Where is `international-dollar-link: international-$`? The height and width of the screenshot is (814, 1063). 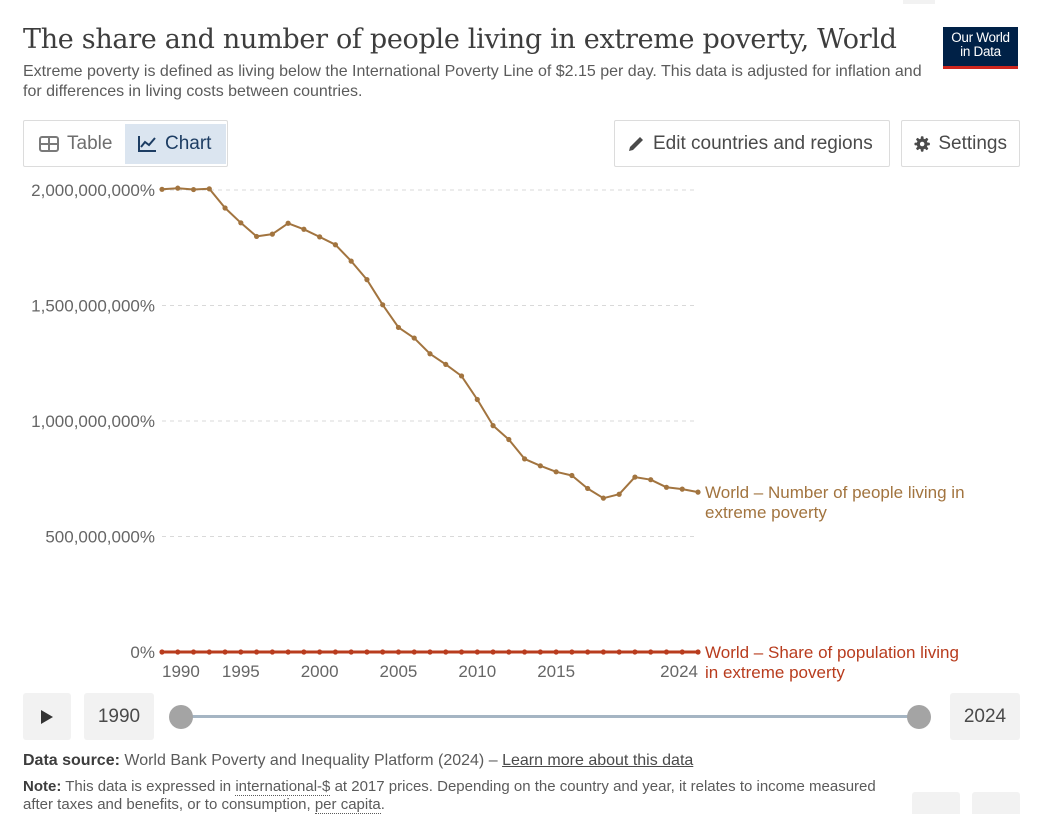
international-dollar-link: international-$ is located at coordinates (283, 787).